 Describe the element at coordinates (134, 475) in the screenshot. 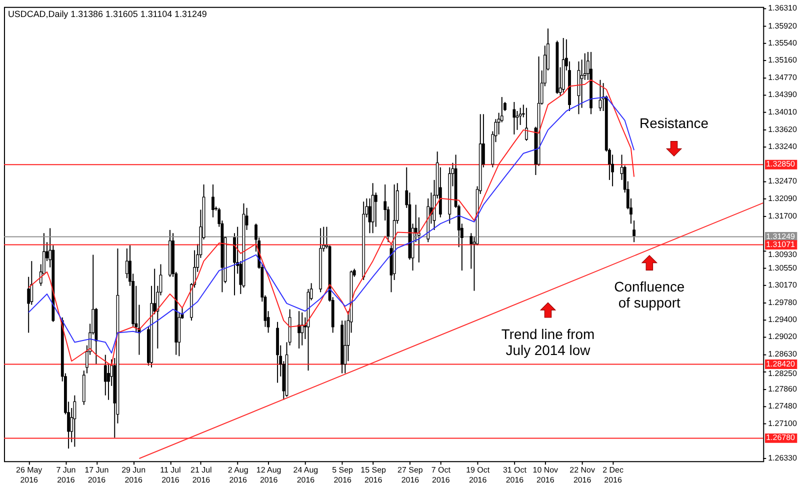

I see `x-tick-label: 29 Jun 2016` at that location.